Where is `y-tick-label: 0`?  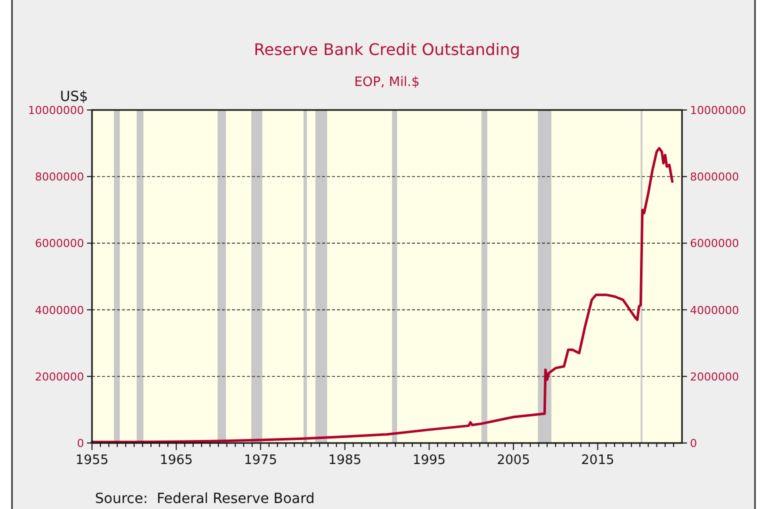 y-tick-label: 0 is located at coordinates (80, 443).